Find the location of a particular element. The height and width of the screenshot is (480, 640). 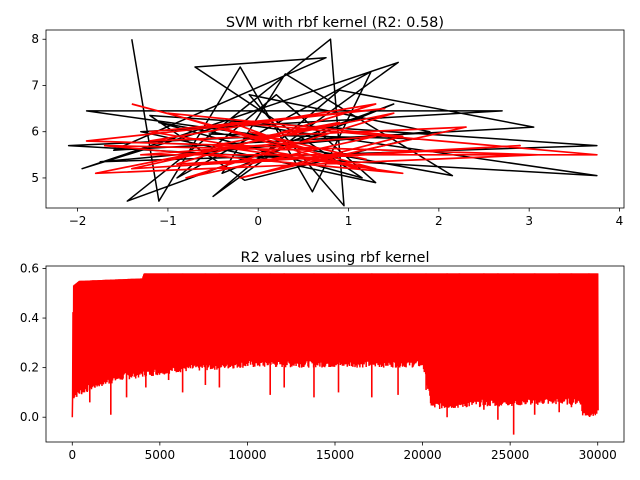

y-tick-label: 6 is located at coordinates (35, 132).